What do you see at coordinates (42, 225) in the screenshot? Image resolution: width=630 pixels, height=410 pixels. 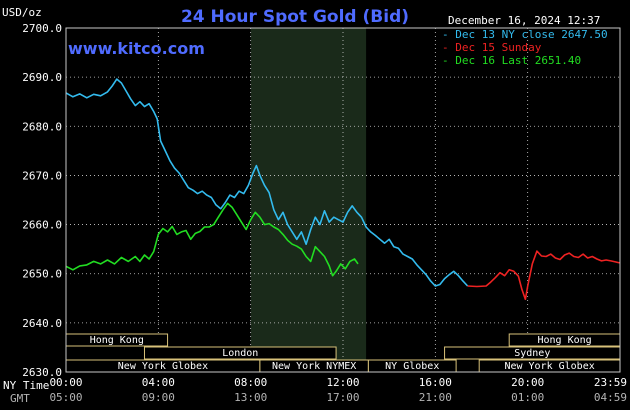 I see `y-tick-label: 2660.0` at bounding box center [42, 225].